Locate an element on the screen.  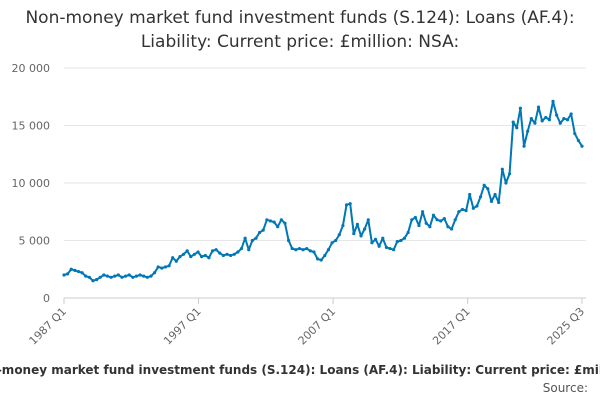
y-tick-label: 20 000 is located at coordinates (31, 68).